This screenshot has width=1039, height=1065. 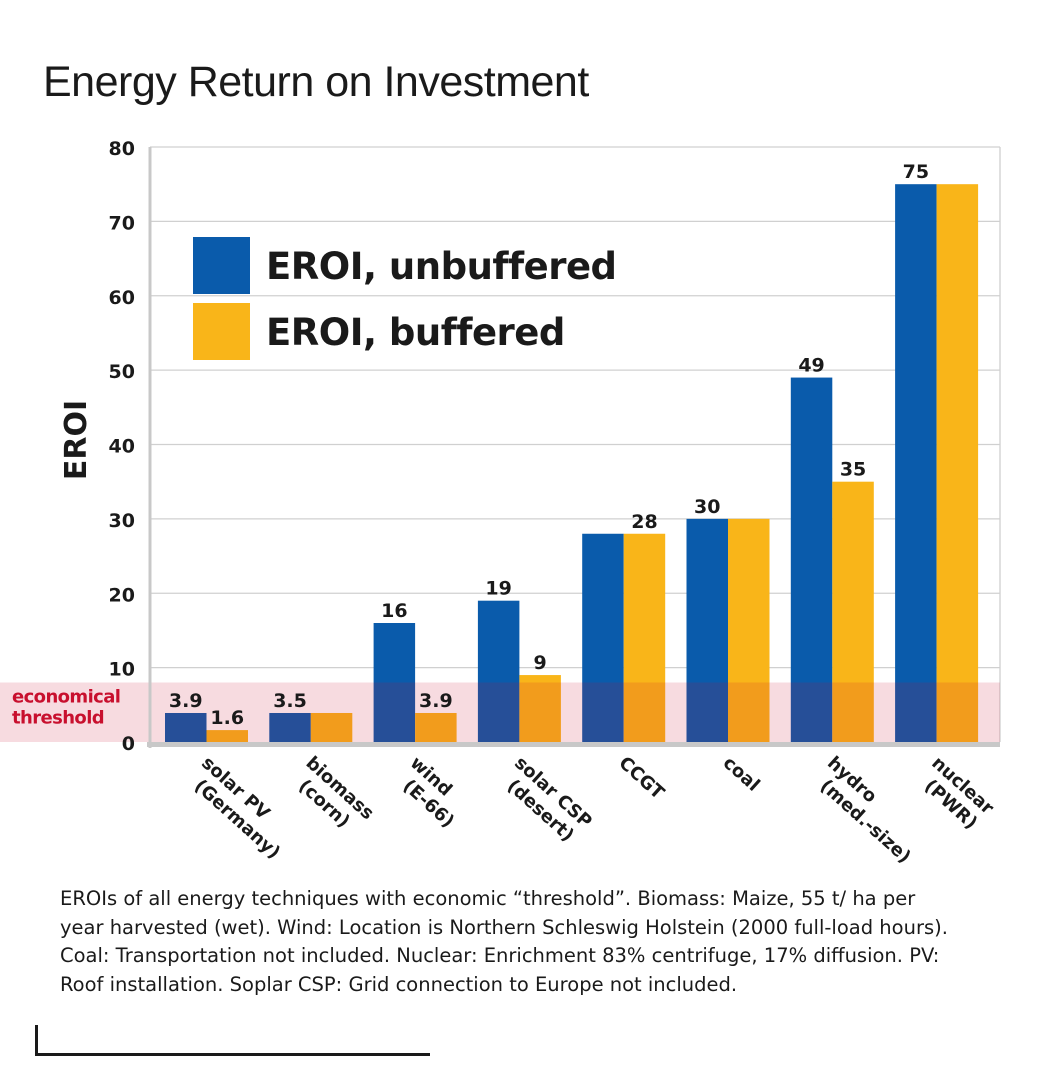 I want to click on x-tick-label: biomass(corn), so click(x=336, y=792).